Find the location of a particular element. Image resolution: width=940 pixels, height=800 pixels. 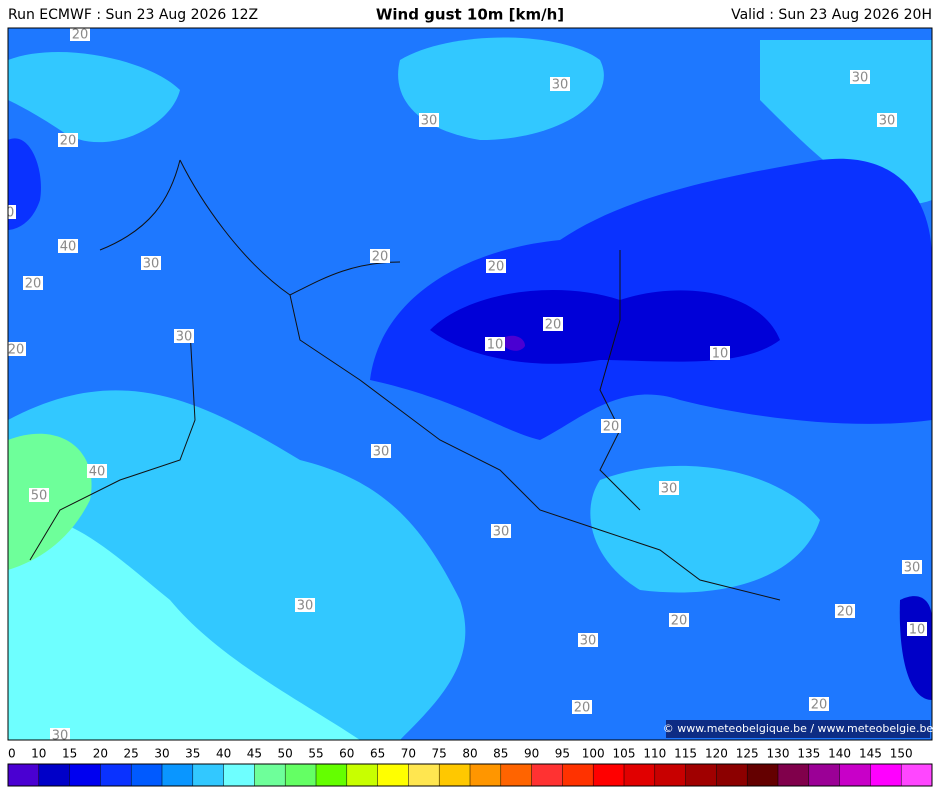

colorbar-tick-label: 60 is located at coordinates (346, 754).